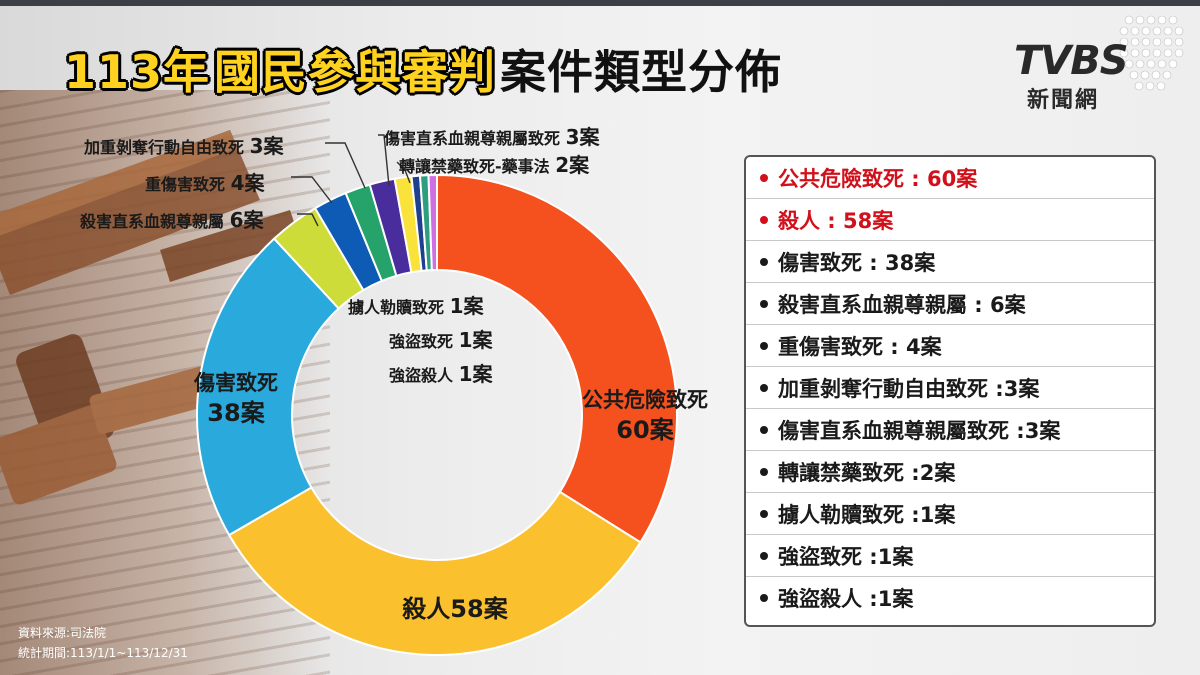 Image resolution: width=1200 pixels, height=675 pixels. Describe the element at coordinates (494, 165) in the screenshot. I see `label-drug: 轉讓禁藥致死-藥事法 2案` at that location.